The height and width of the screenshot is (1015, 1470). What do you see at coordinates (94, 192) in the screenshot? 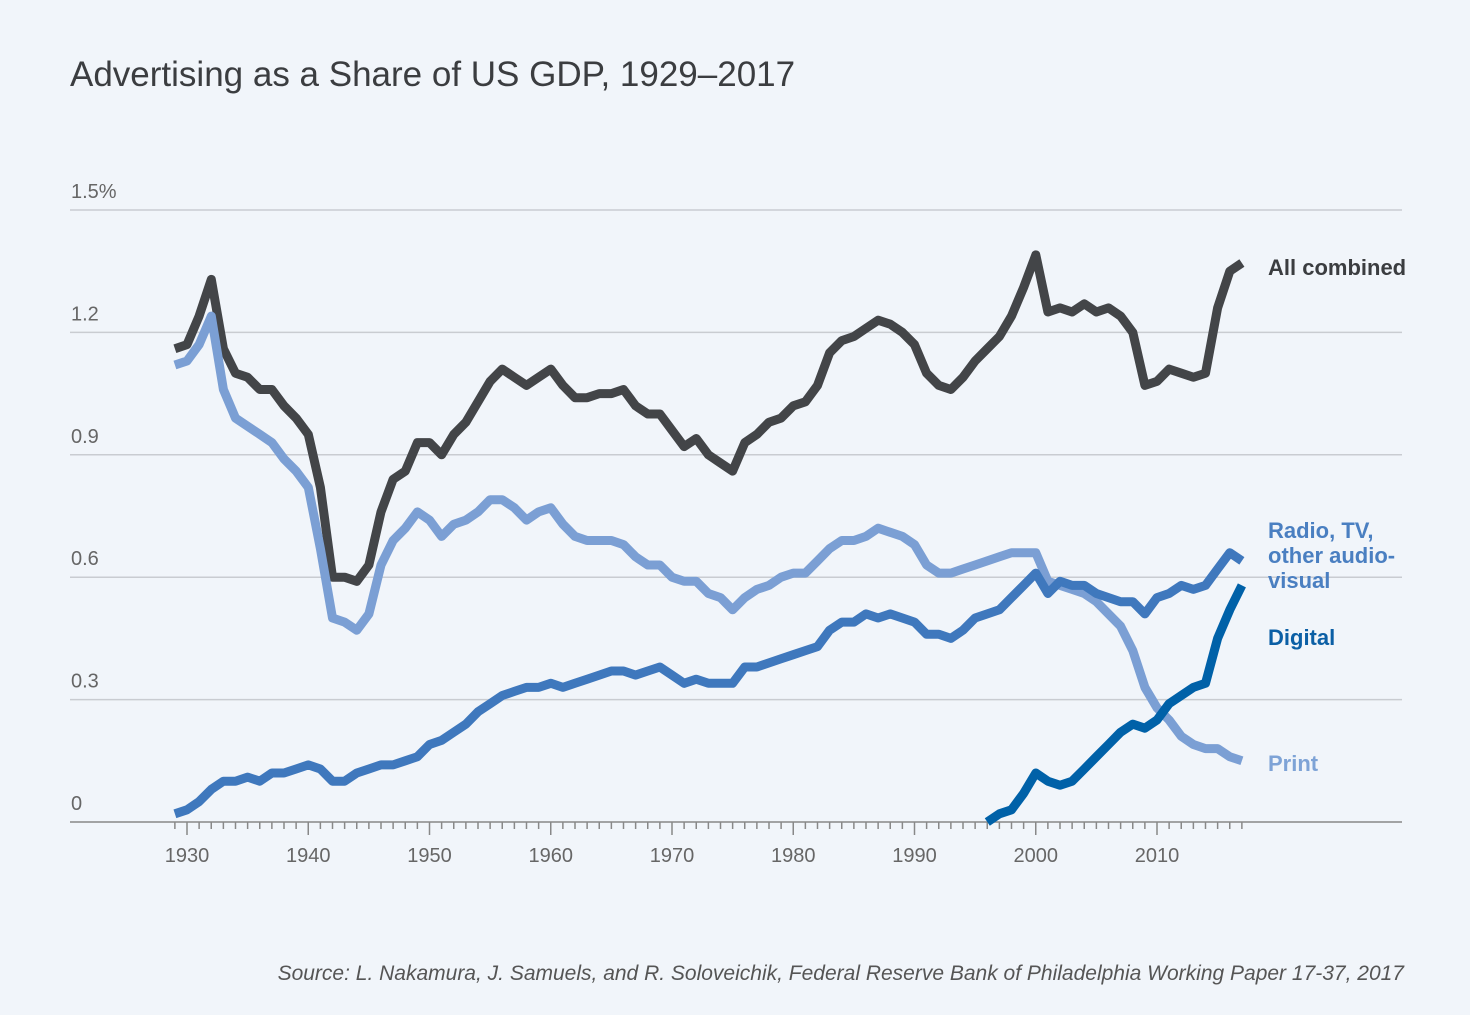
I see `y-tick-label: 1.5%` at bounding box center [94, 192].